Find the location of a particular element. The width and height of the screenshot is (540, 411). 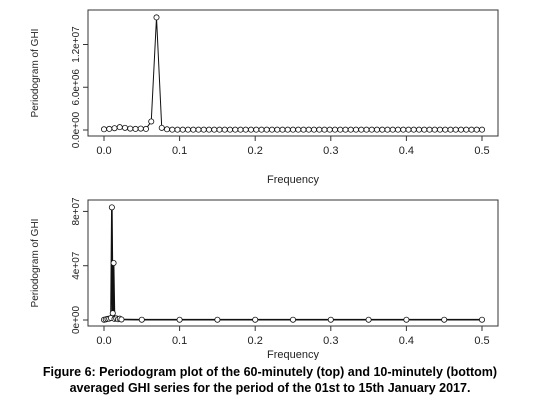

bottom-y-tick-label: 4e+07 is located at coordinates (76, 265).